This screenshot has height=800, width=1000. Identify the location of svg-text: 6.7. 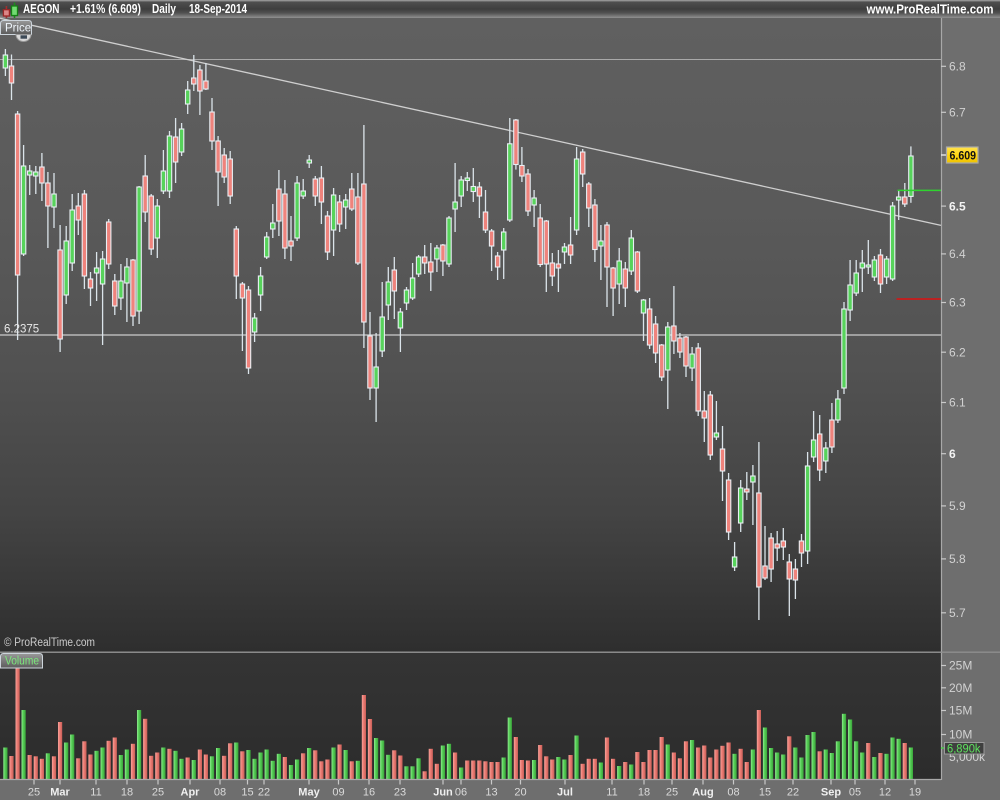
(957, 113).